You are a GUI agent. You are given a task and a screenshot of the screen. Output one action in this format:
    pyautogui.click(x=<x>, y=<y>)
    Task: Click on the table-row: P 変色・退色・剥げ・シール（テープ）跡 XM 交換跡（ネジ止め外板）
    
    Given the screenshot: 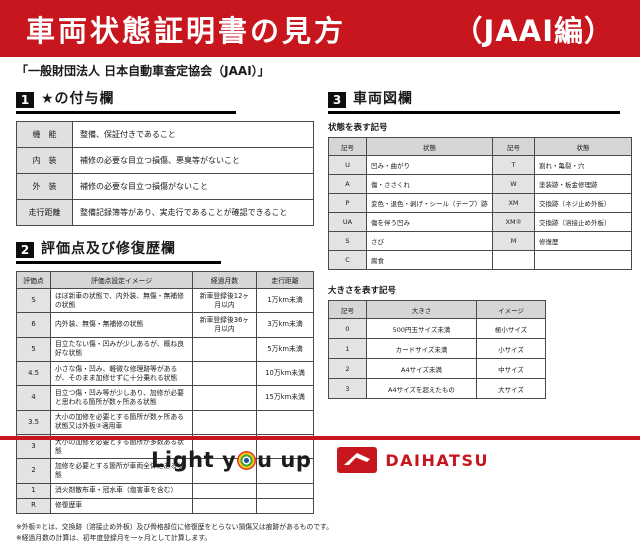 What is the action you would take?
    pyautogui.click(x=480, y=203)
    